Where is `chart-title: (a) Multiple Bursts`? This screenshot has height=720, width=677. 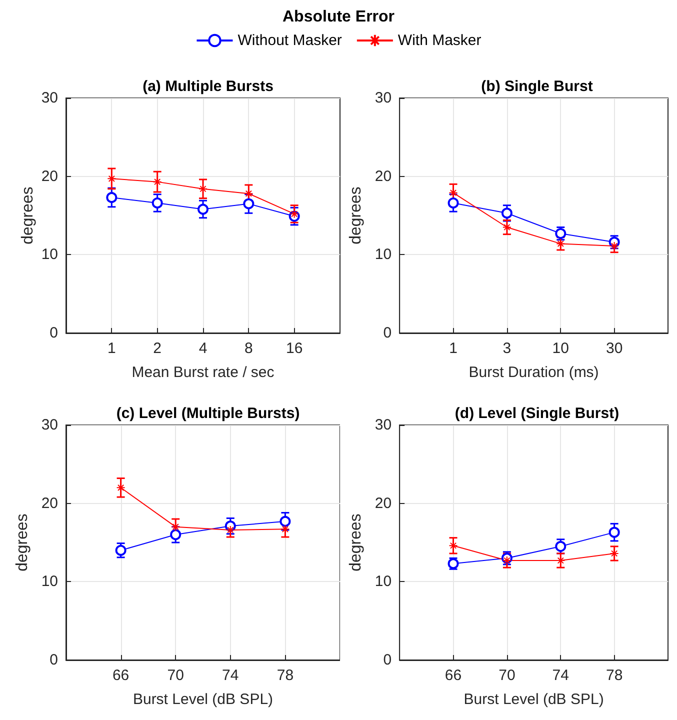 chart-title: (a) Multiple Bursts is located at coordinates (208, 86).